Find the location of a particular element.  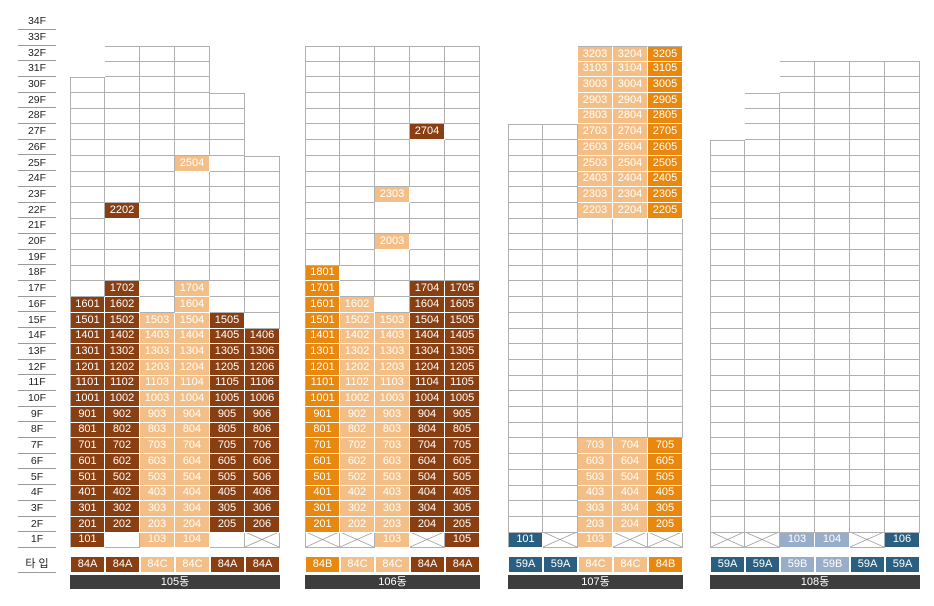

unit-cell: 903 is located at coordinates (157, 414).